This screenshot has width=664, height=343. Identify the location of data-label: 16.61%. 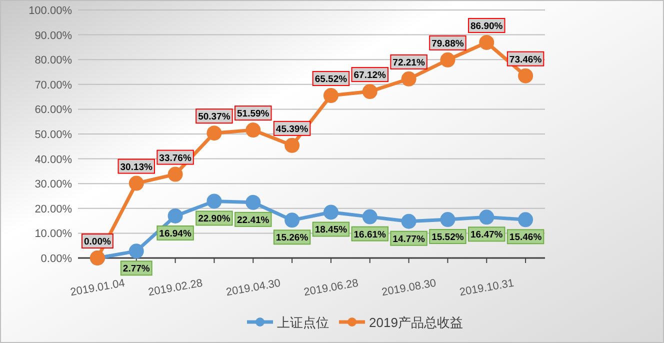
(370, 234).